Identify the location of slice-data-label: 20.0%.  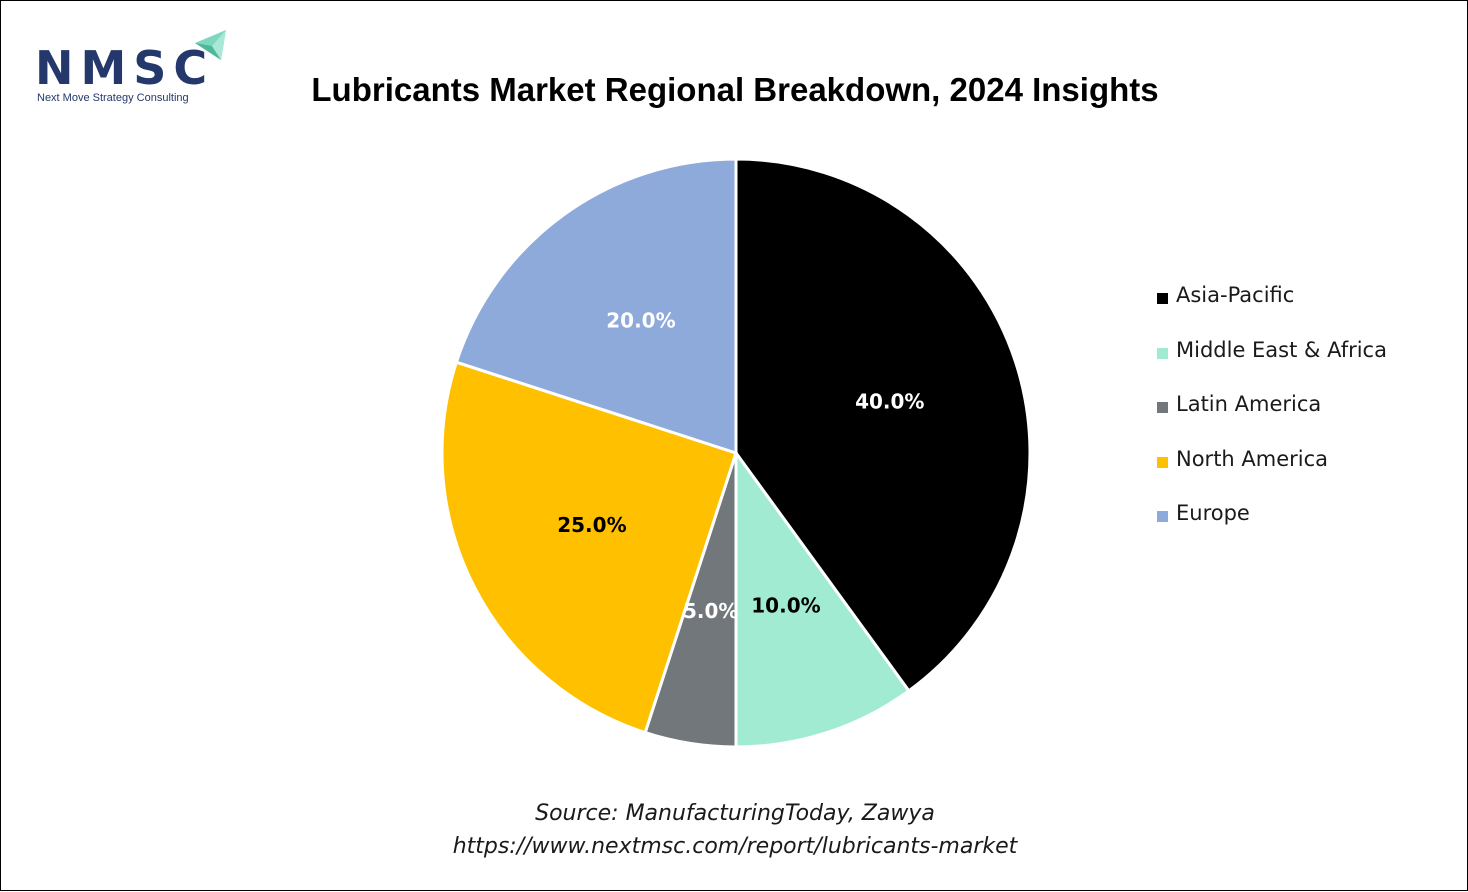
(640, 321).